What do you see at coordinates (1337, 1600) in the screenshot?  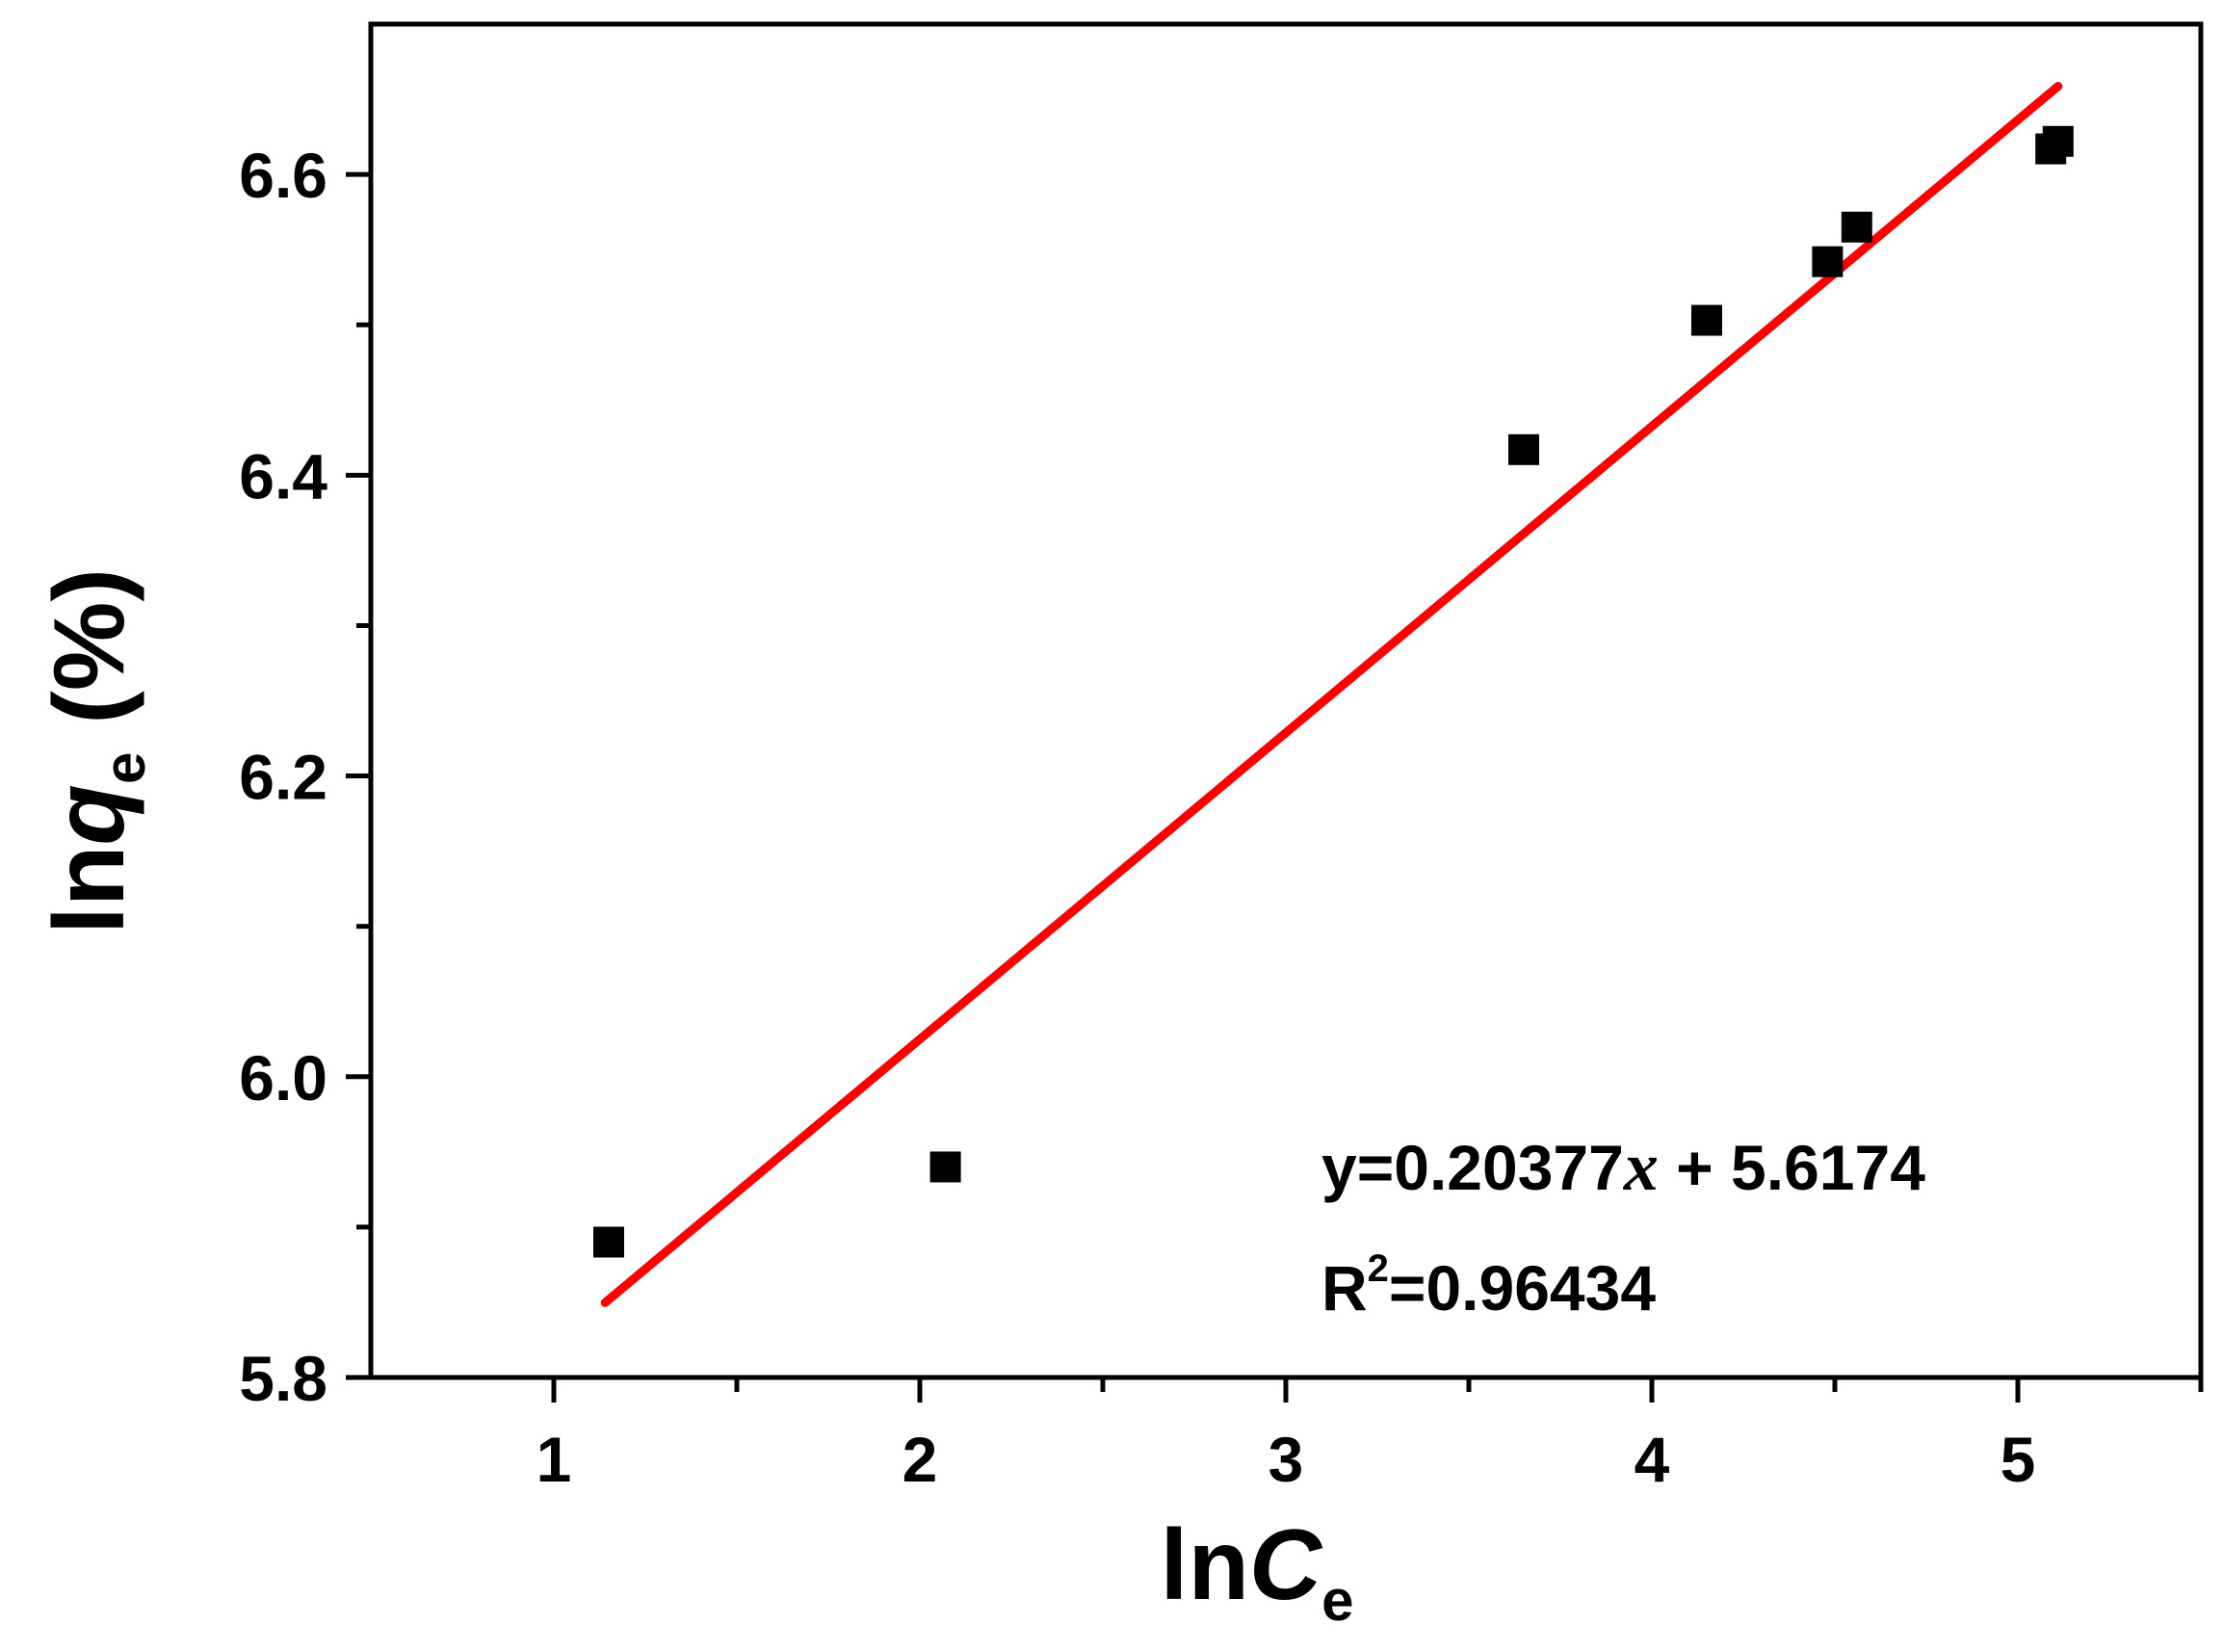 I see `x-axis-title-sub: e` at bounding box center [1337, 1600].